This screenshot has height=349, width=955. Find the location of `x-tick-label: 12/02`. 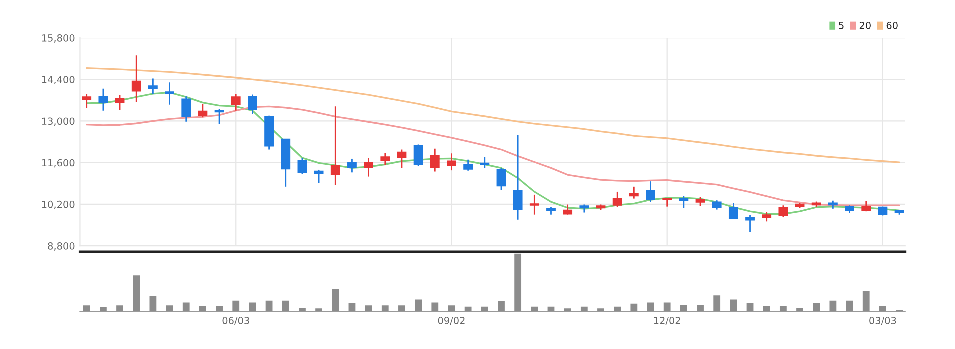

x-tick-label: 12/02 is located at coordinates (667, 321).